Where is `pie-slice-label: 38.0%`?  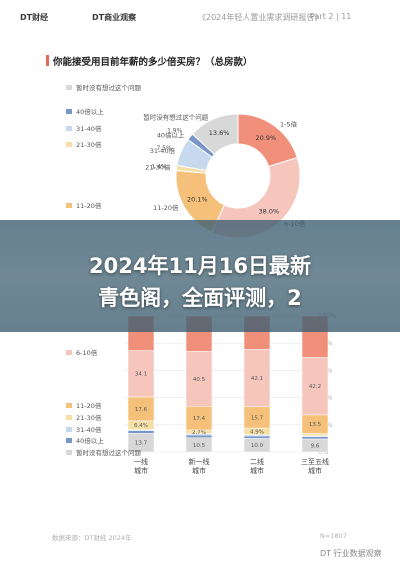
pie-slice-label: 38.0% is located at coordinates (269, 211).